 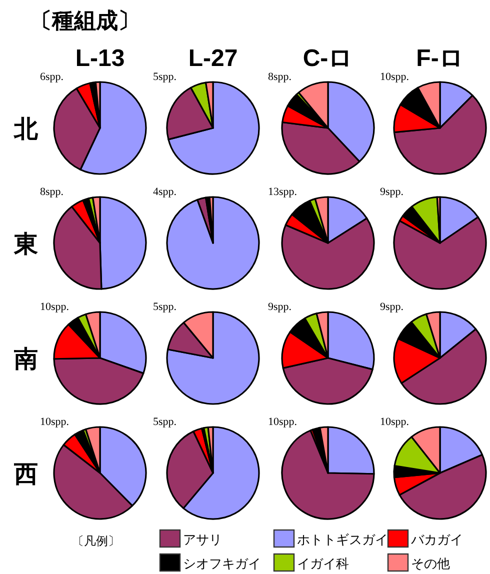 I want to click on text: 東, so click(x=25, y=244).